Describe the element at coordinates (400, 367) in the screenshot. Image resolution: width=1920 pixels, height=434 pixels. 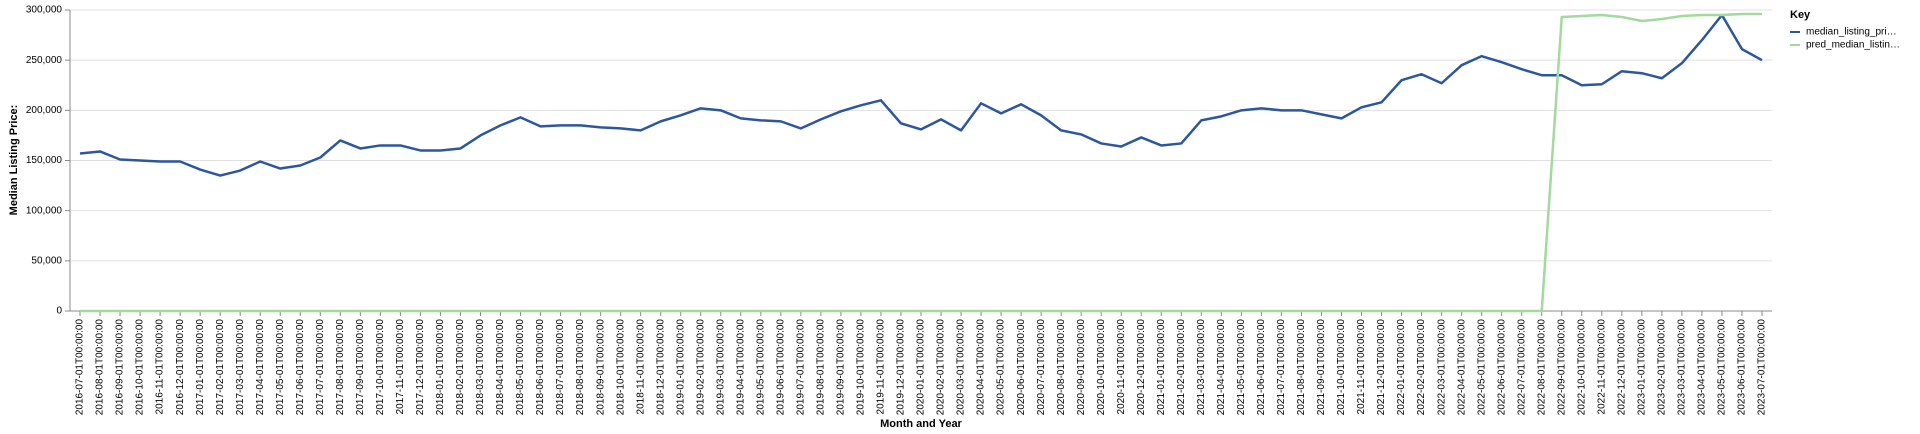
I see `x-tick-label: 2017-11-01T00:00:00` at that location.